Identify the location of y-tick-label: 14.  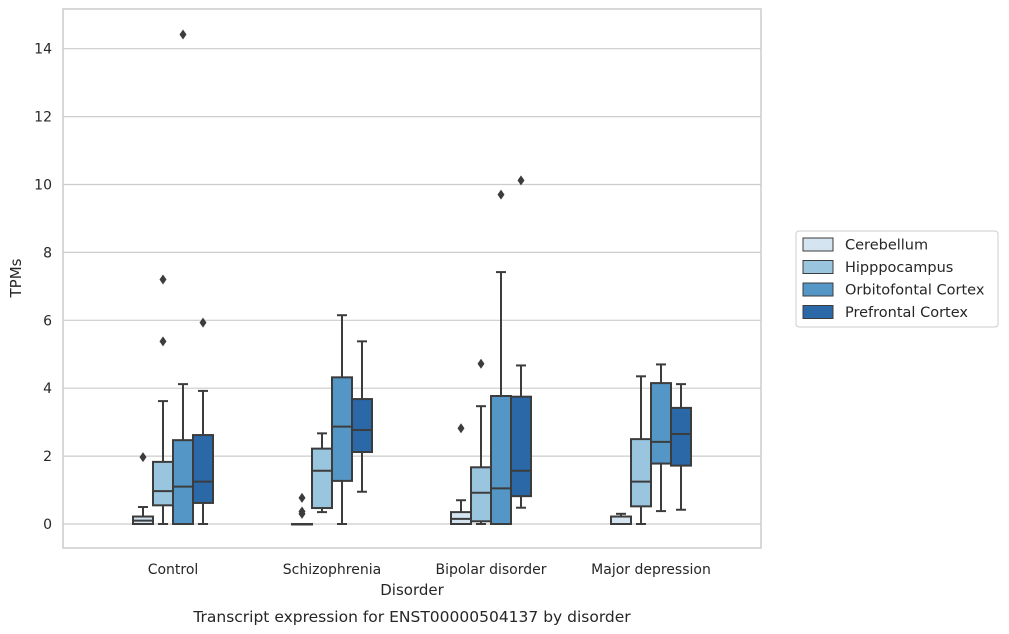
(43, 50).